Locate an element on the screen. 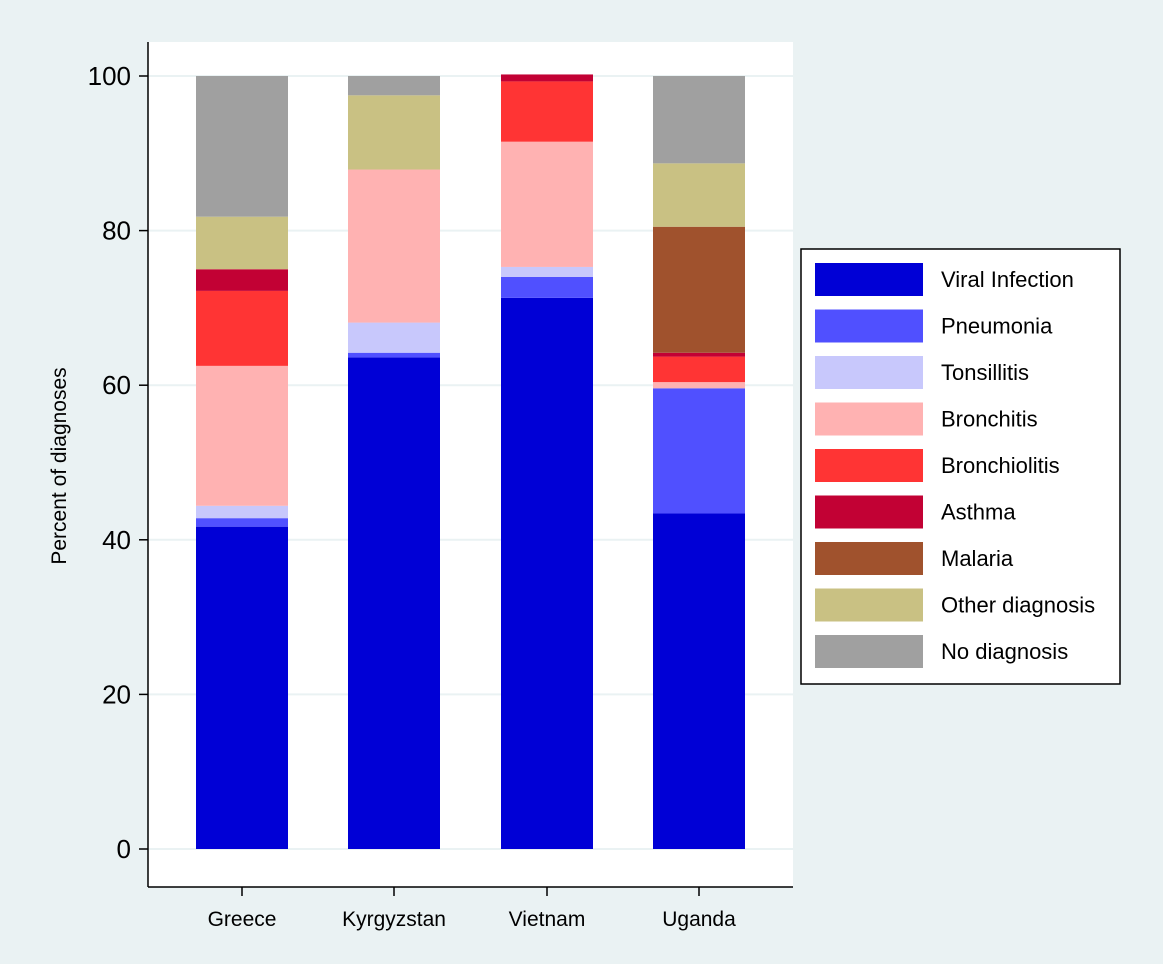 This screenshot has width=1163, height=969. x-tick-labels: Greece Kyrgyzstan Vietnam Uganda is located at coordinates (472, 909).